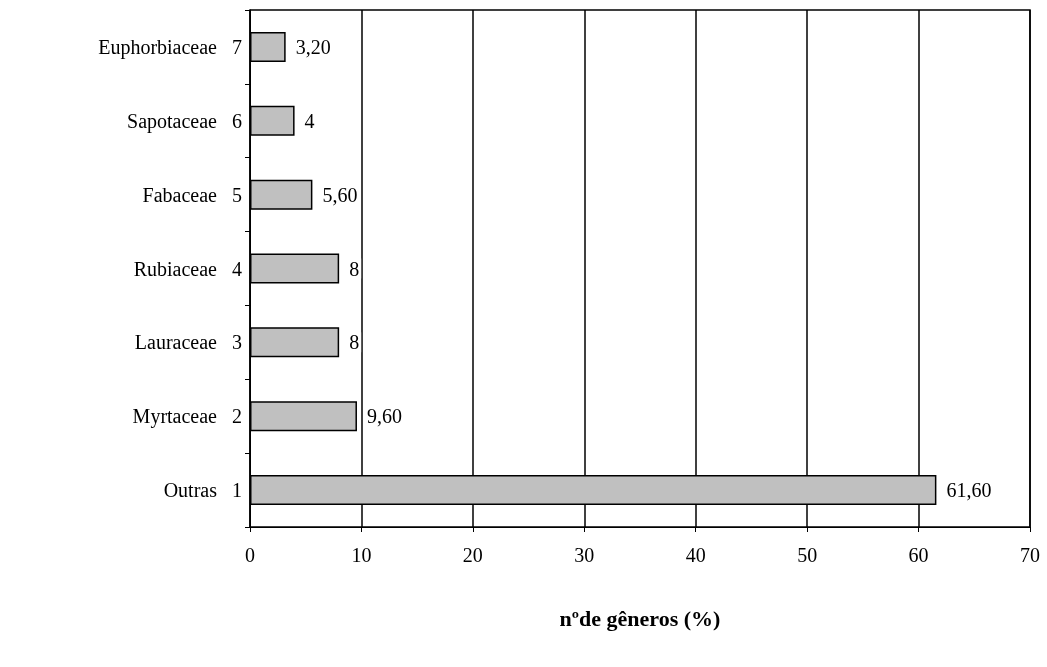 This screenshot has width=1047, height=667. What do you see at coordinates (1030, 555) in the screenshot?
I see `x-tick-label: 70` at bounding box center [1030, 555].